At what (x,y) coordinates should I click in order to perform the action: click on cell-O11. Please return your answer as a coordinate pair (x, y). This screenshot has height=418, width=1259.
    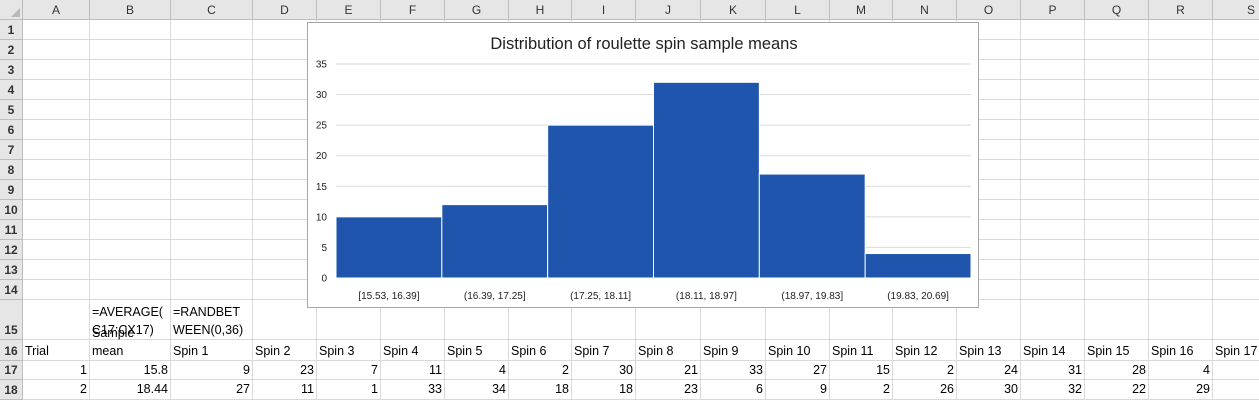
    Looking at the image, I should click on (989, 230).